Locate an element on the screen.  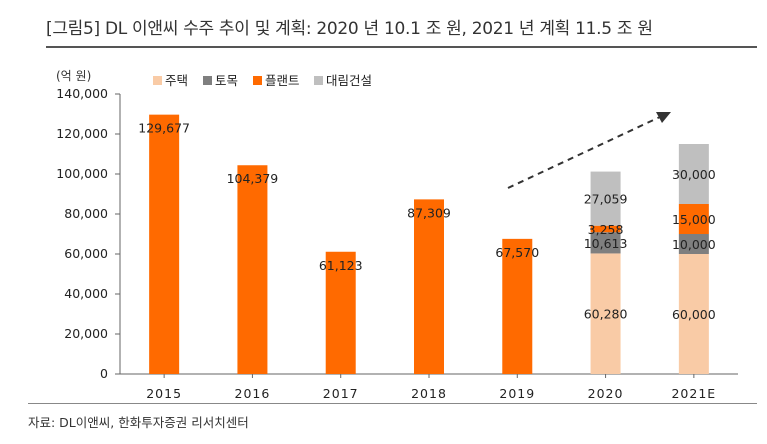
data-label: 30,000 is located at coordinates (694, 174).